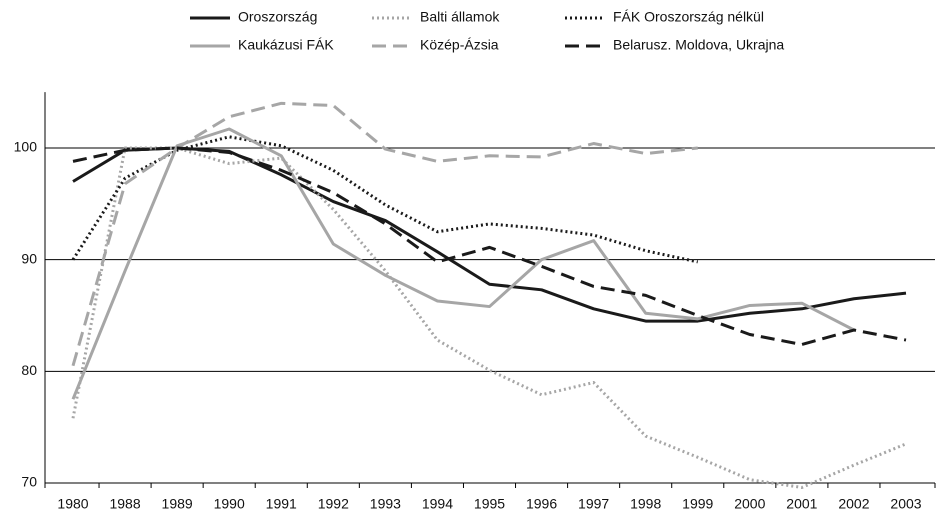 Image resolution: width=941 pixels, height=518 pixels. Describe the element at coordinates (437, 504) in the screenshot. I see `x-tick-label: 1994` at that location.